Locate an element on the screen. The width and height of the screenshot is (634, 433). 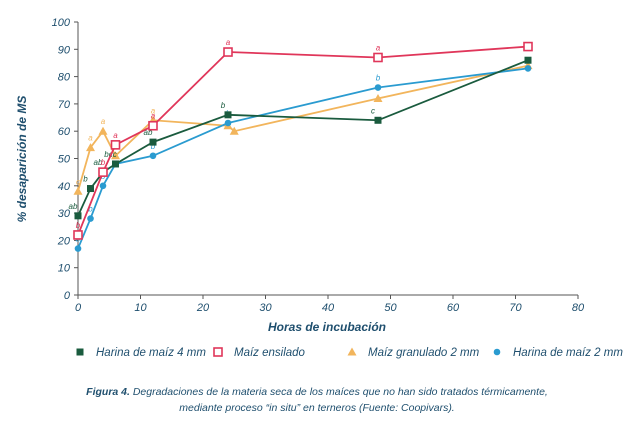
y-tick-label: 20 is located at coordinates (64, 241).